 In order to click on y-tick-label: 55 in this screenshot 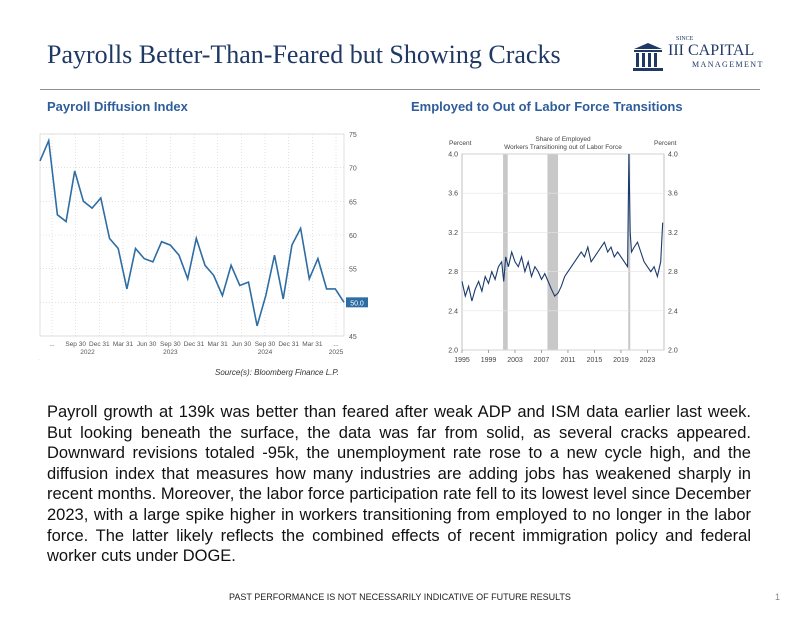, I will do `click(353, 270)`.